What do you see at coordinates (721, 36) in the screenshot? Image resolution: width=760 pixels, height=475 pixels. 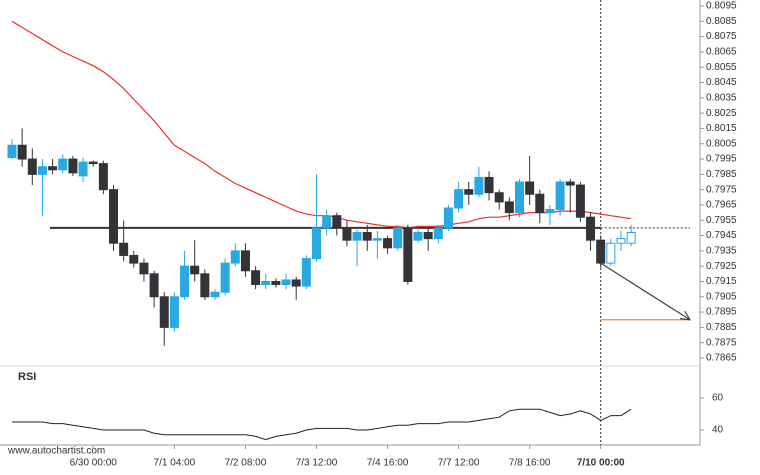 I see `y-tick-label: 0.8075` at bounding box center [721, 36].